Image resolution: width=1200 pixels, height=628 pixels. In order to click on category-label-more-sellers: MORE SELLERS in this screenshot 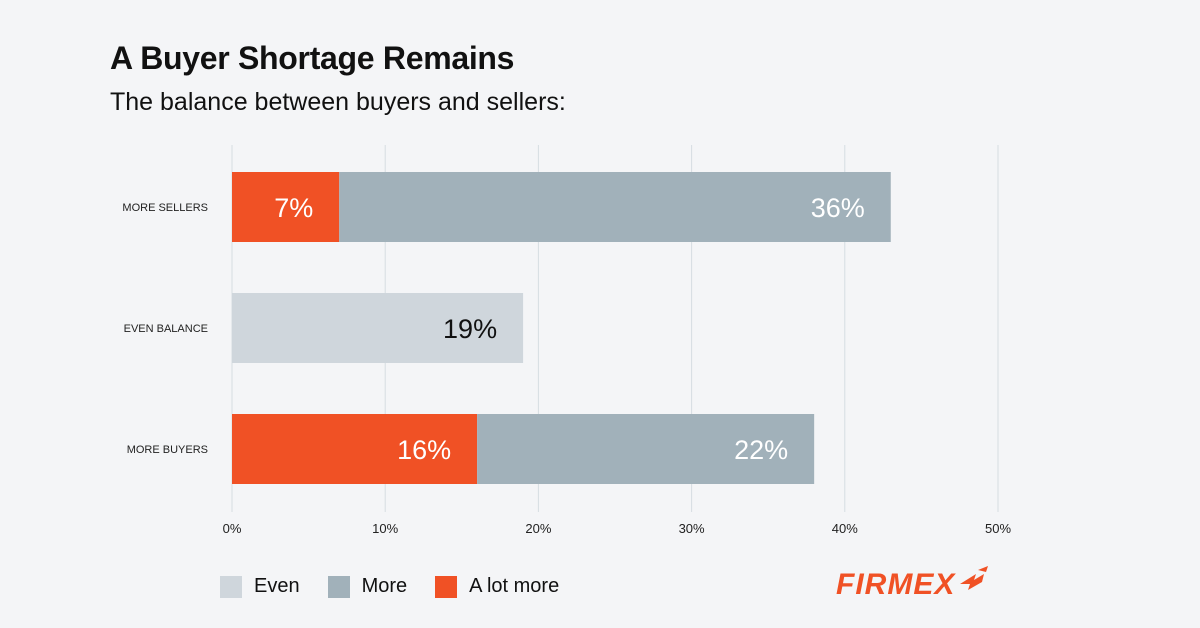, I will do `click(165, 208)`.